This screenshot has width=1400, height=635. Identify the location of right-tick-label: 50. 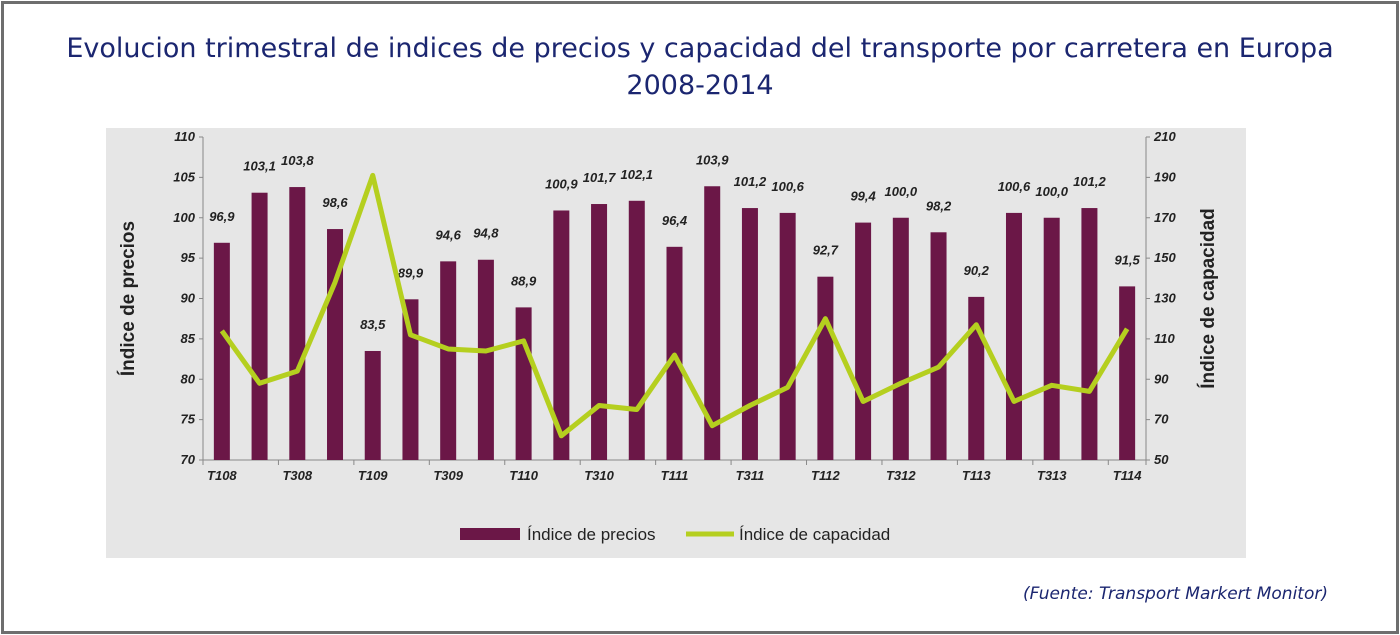
(1161, 459).